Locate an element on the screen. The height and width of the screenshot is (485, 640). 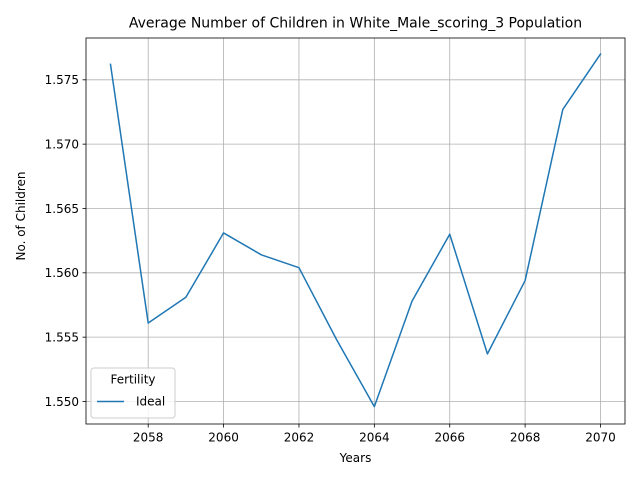
y-axis-label: No. of Children is located at coordinates (21, 215).